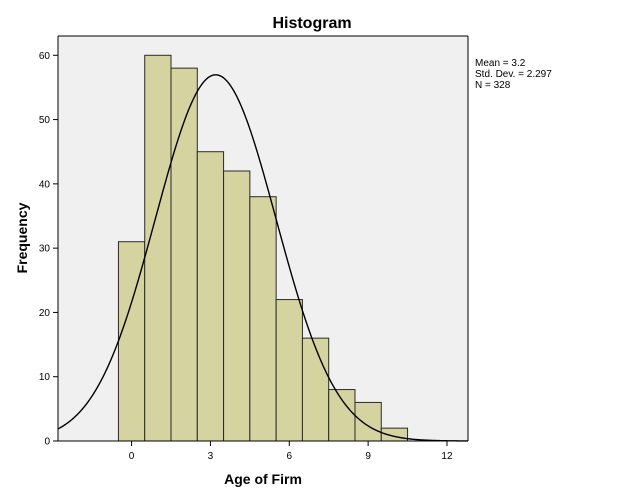 This screenshot has height=501, width=626. What do you see at coordinates (132, 456) in the screenshot?
I see `x-tick-label: 0` at bounding box center [132, 456].